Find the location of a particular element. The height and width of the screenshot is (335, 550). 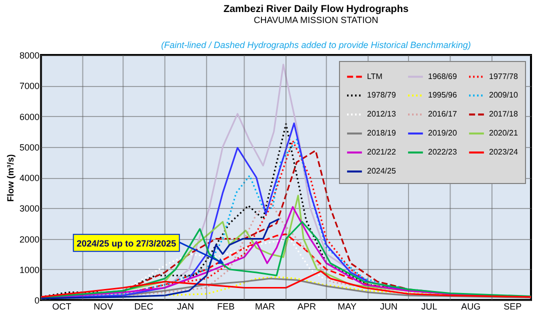

annotation: 2024/25 up to 27/3/2025 is located at coordinates (126, 243).